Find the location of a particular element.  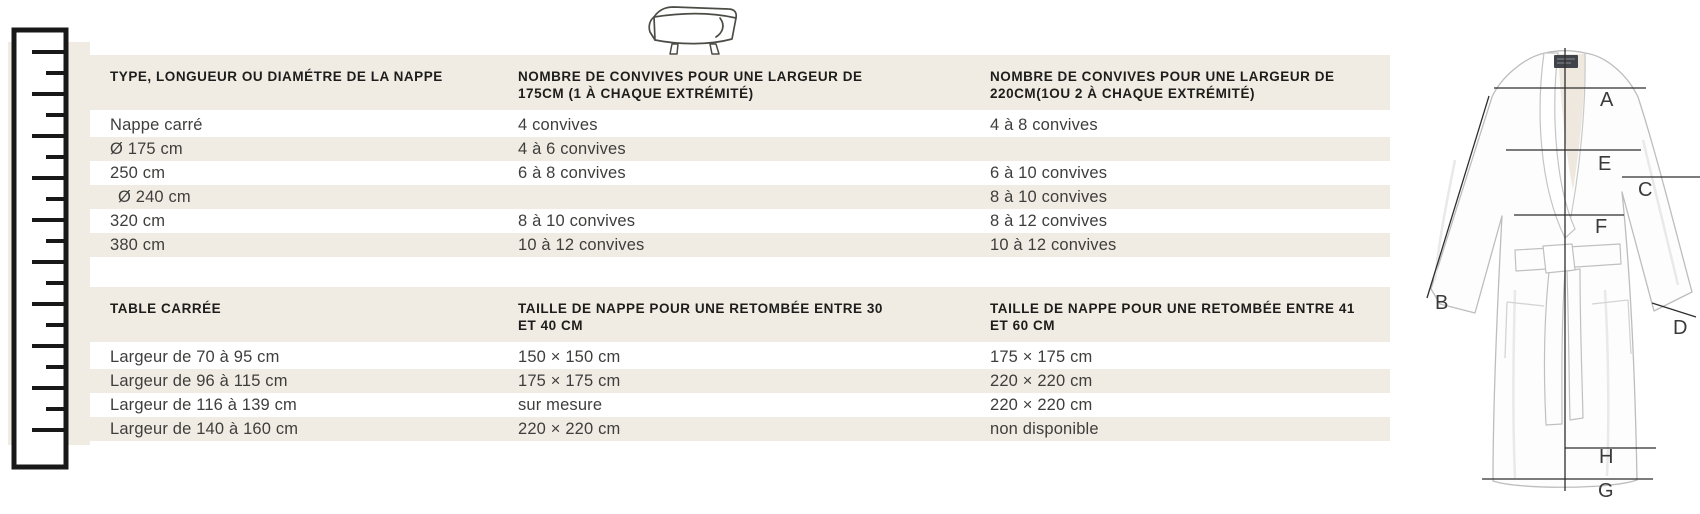

ruler-icon is located at coordinates (49, 248).